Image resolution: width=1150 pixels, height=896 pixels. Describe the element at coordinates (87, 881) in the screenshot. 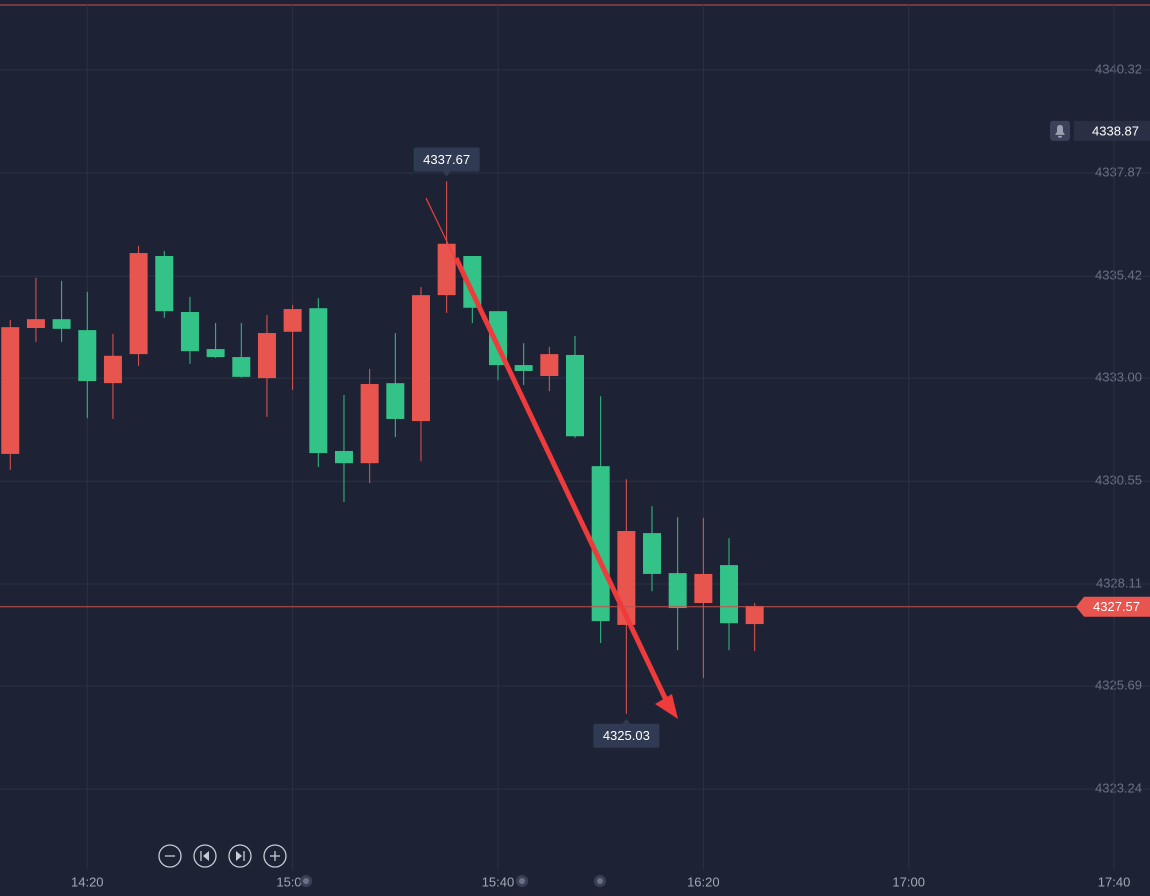

I see `x-tick-label: 14:20` at that location.